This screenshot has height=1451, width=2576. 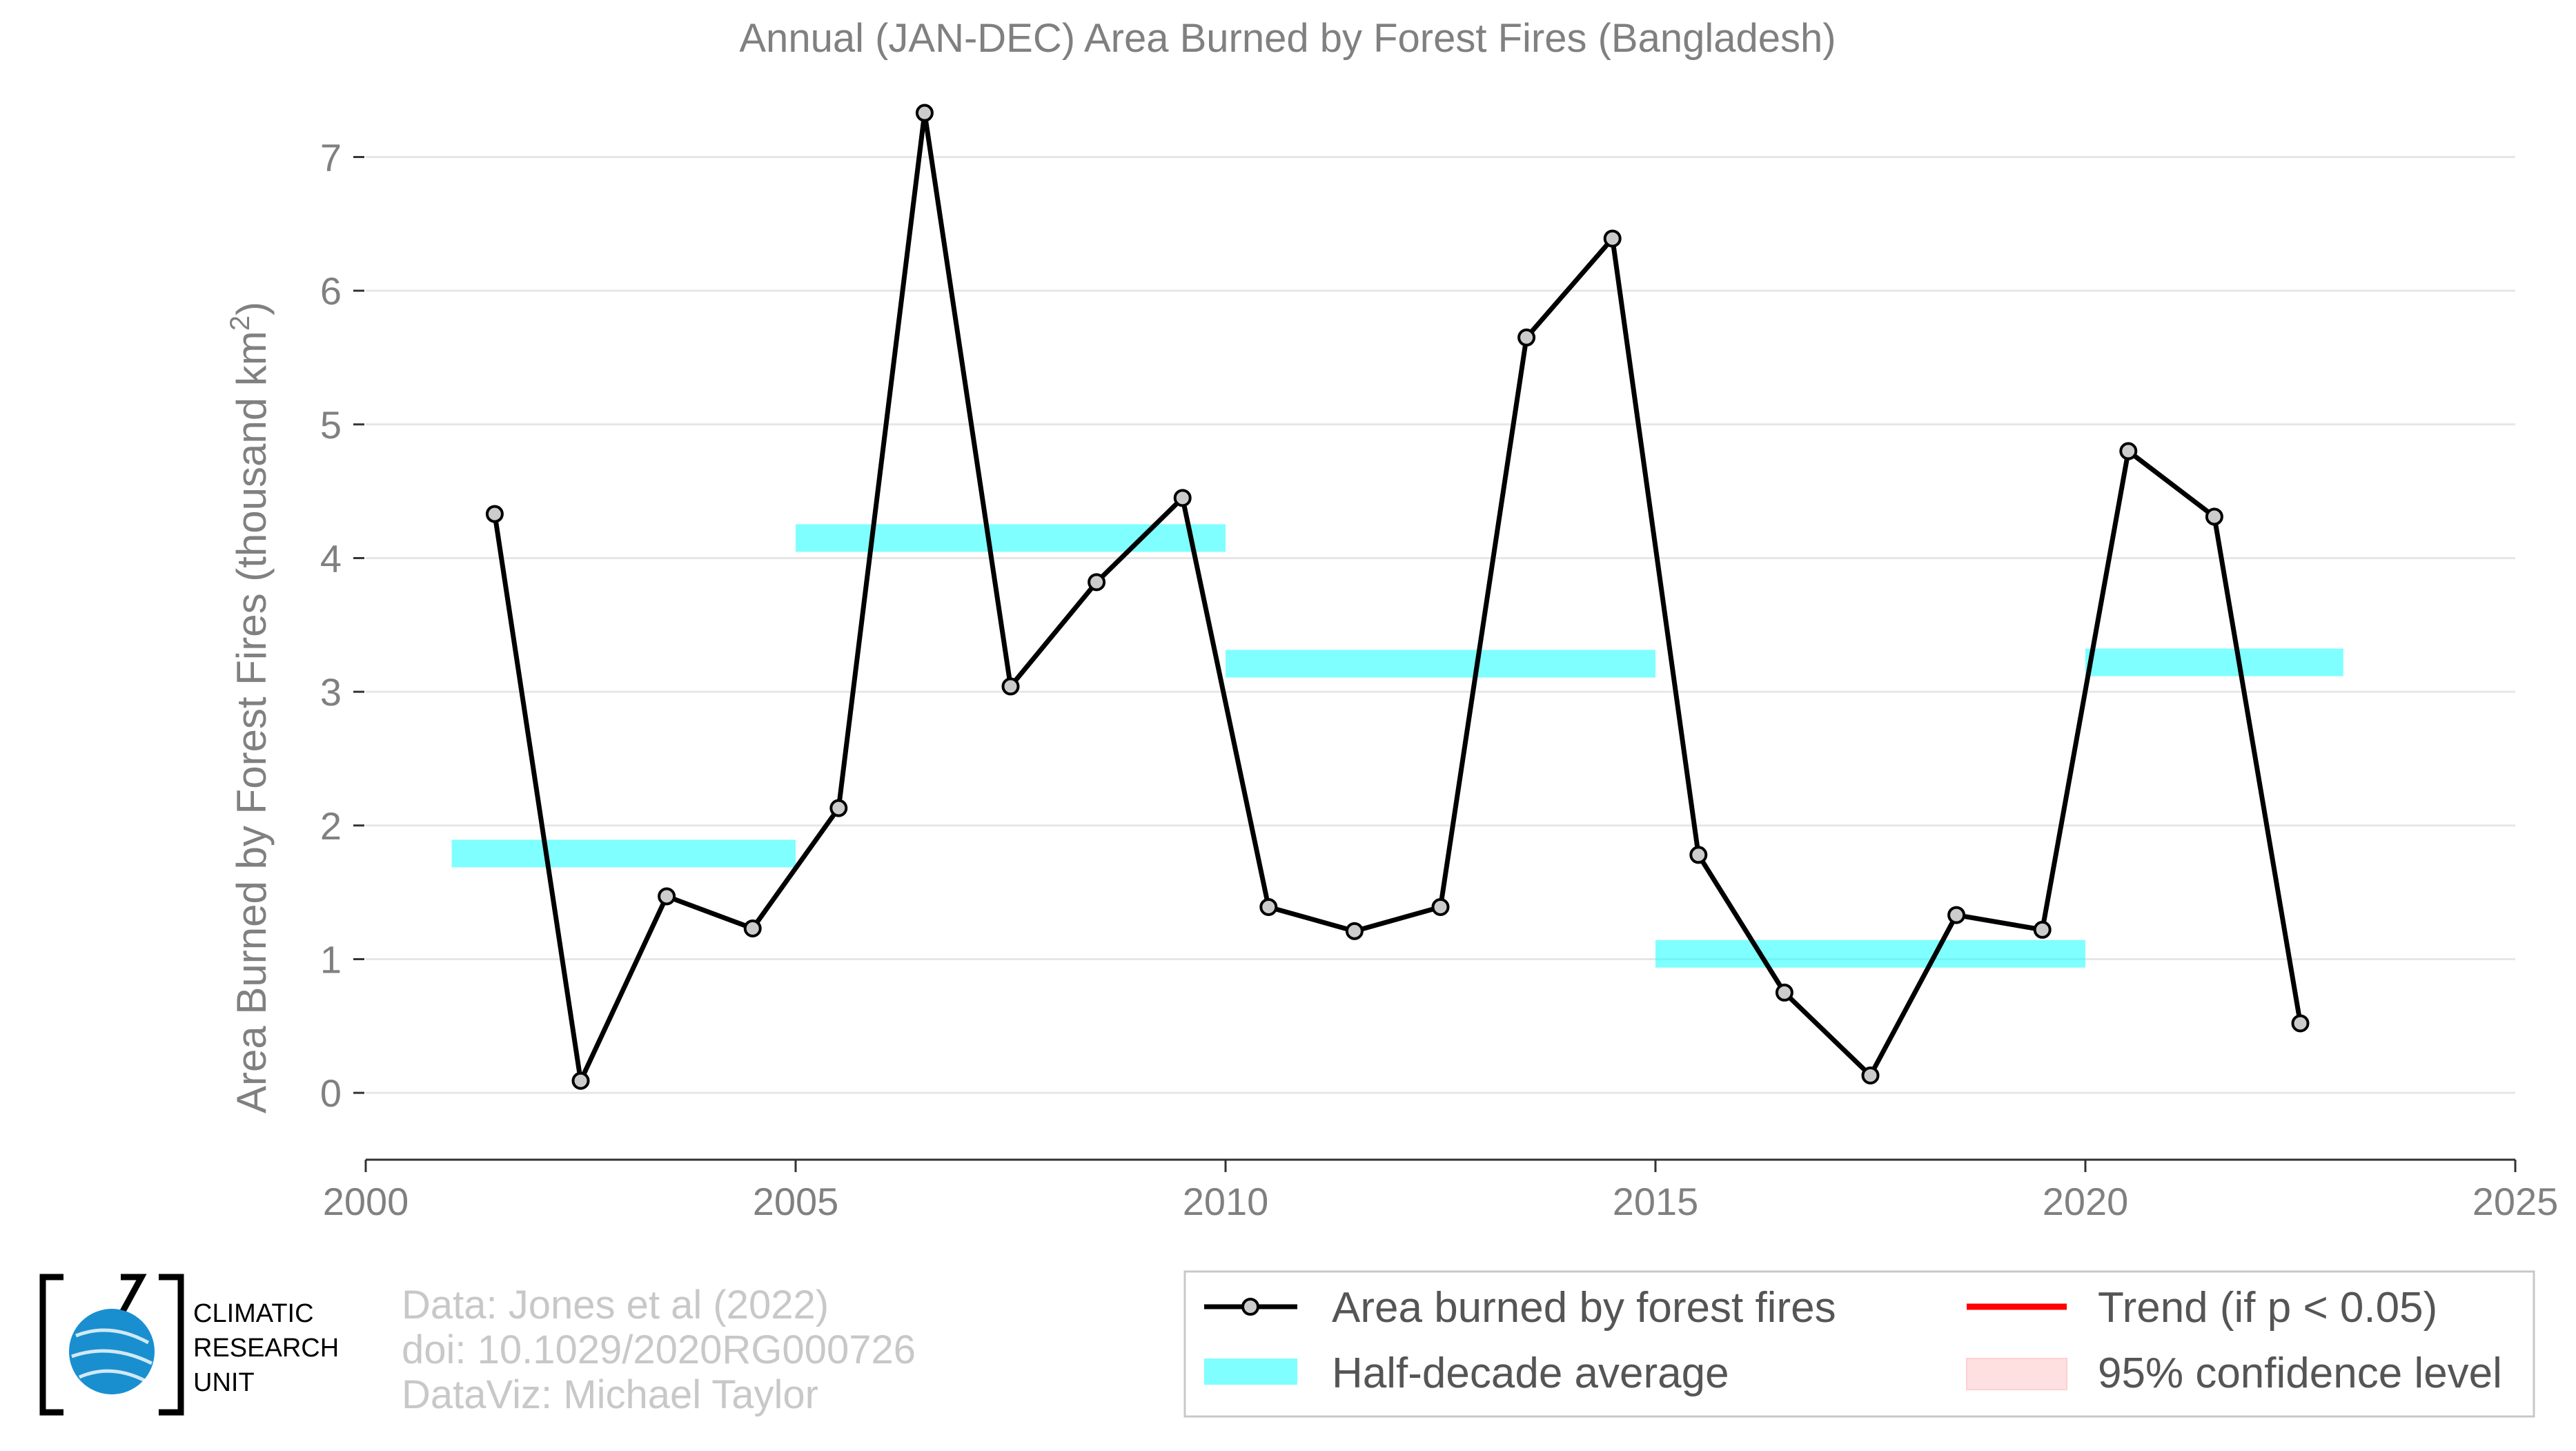 I want to click on credit-doi: doi: 10.1029/2020RG000726, so click(x=659, y=1349).